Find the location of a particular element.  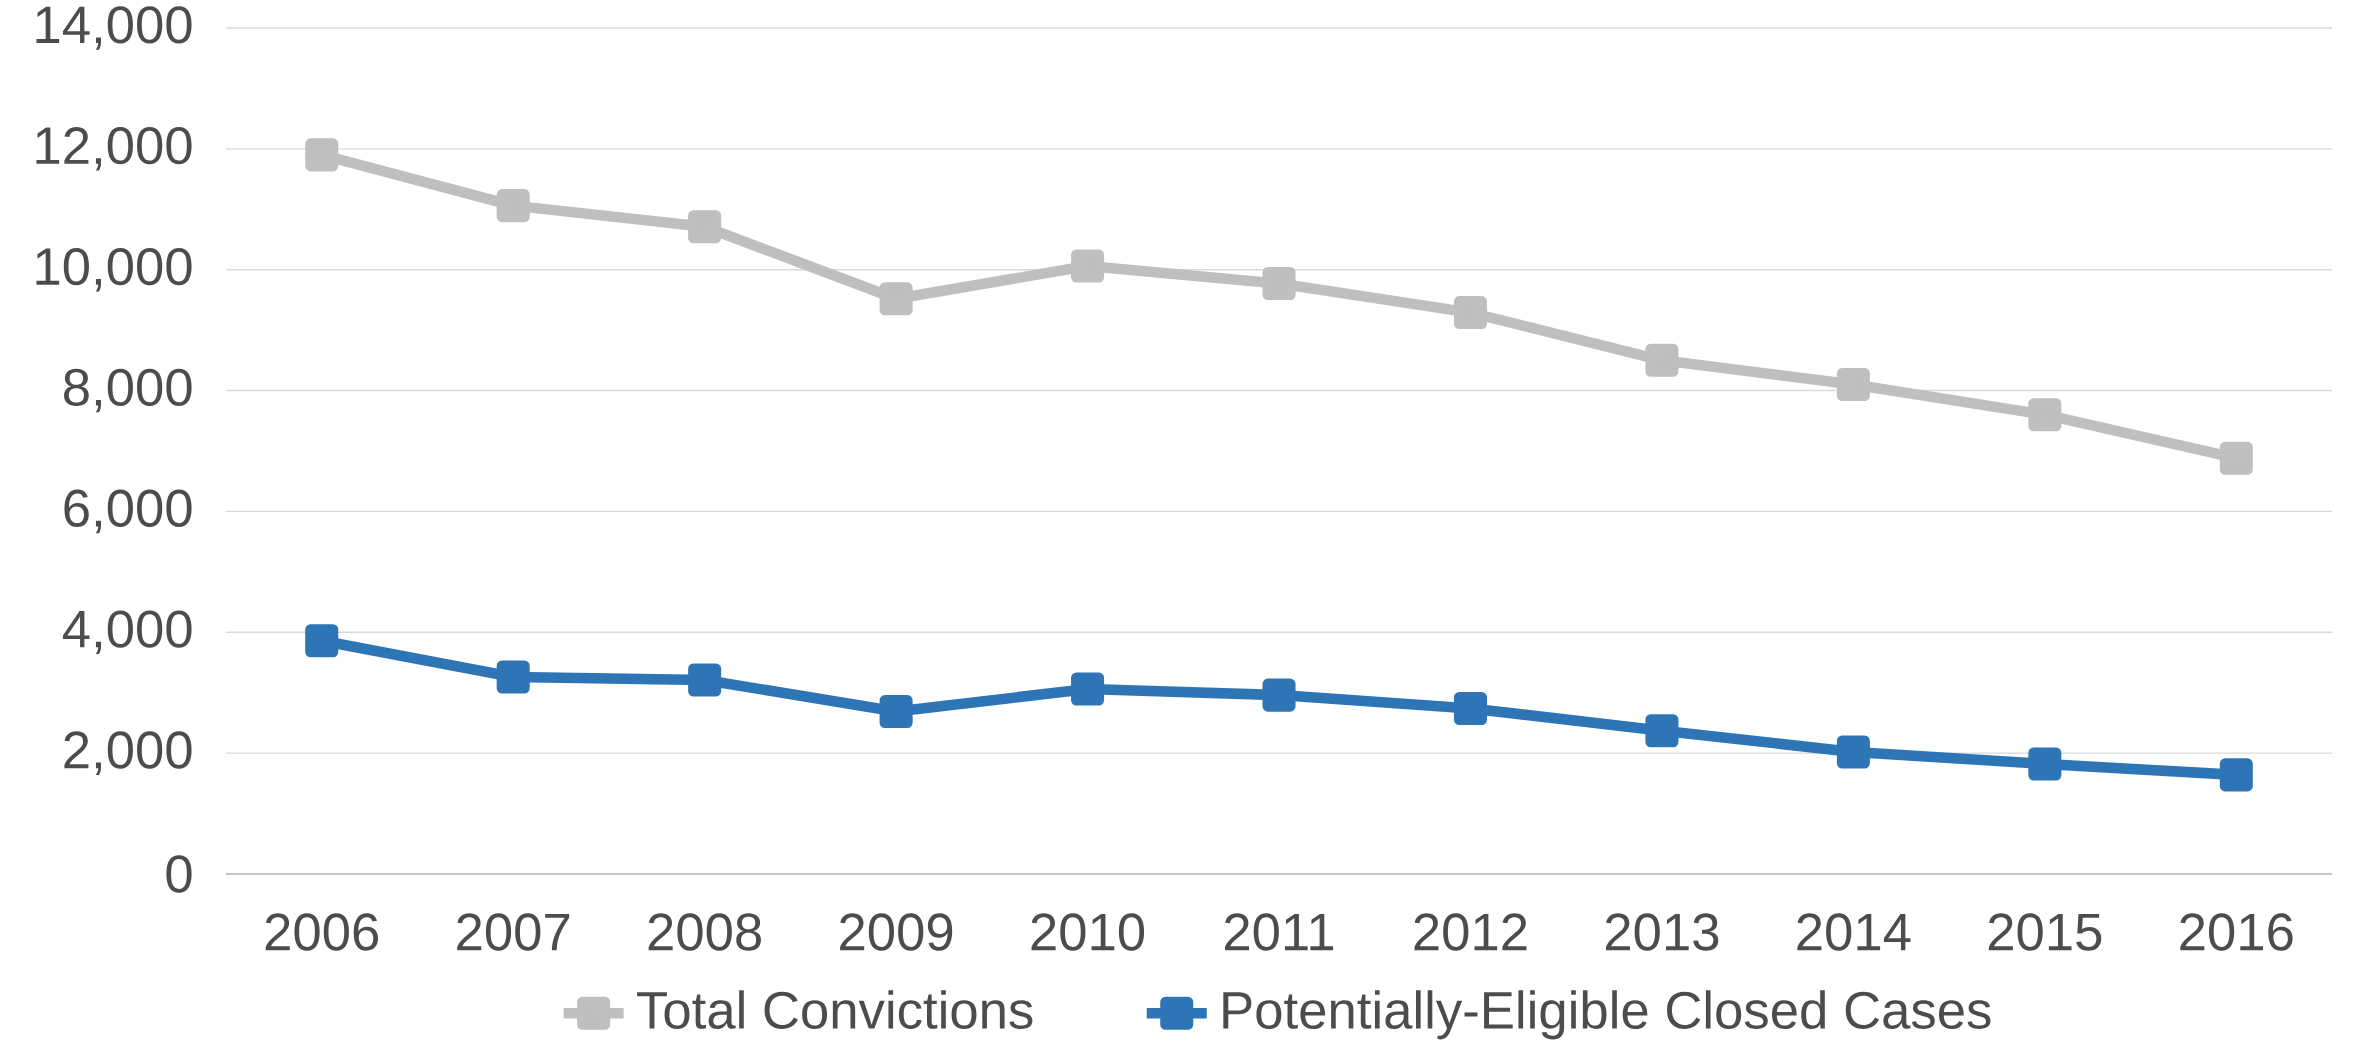

x-tick-label: 2006 is located at coordinates (322, 932).